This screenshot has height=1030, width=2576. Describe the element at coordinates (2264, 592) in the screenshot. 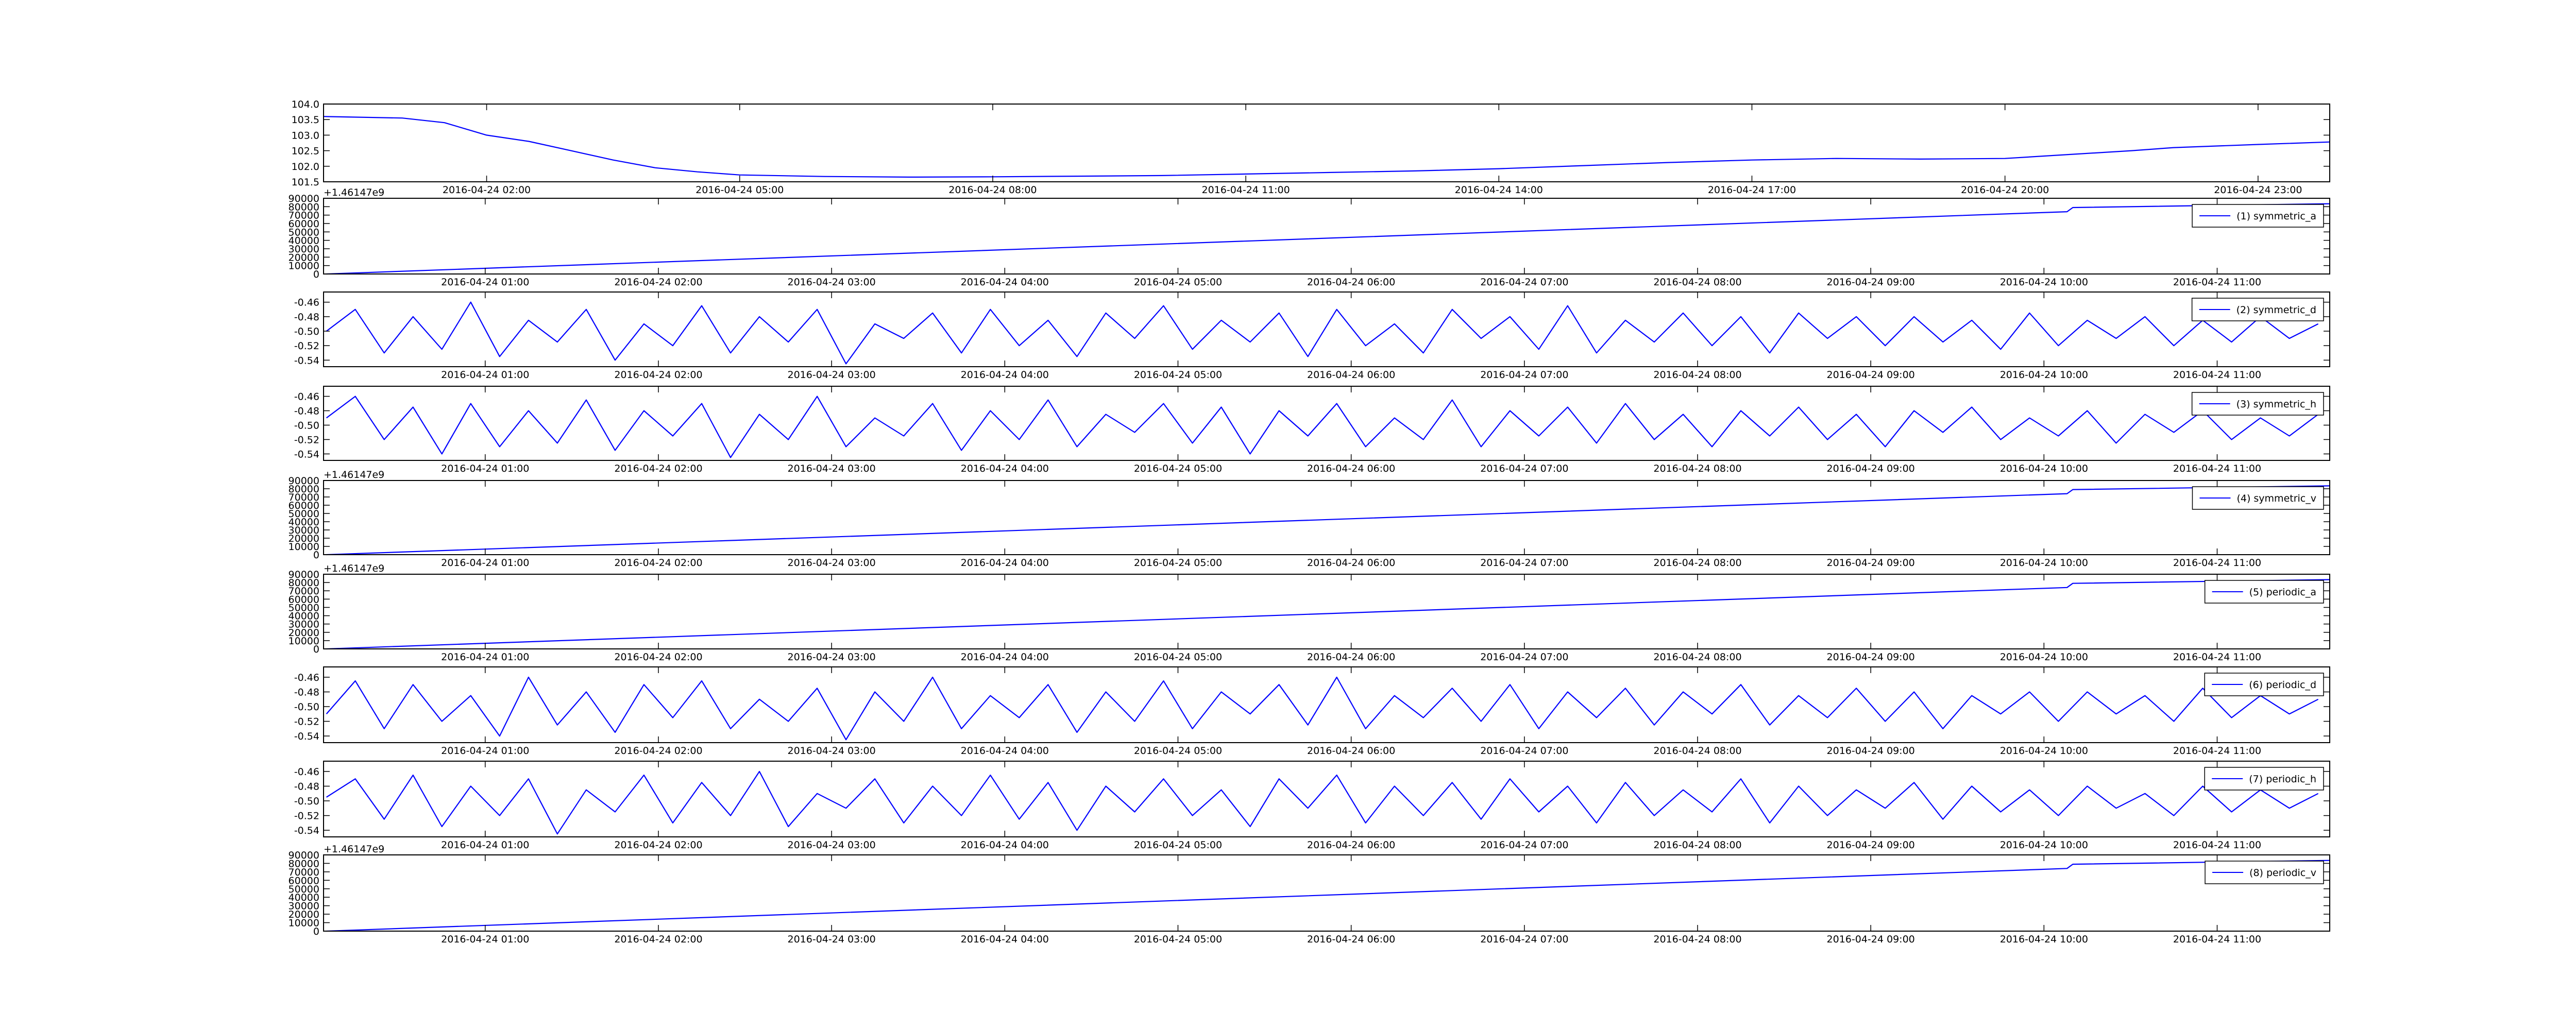

I see `legend: (5) periodic_a` at that location.